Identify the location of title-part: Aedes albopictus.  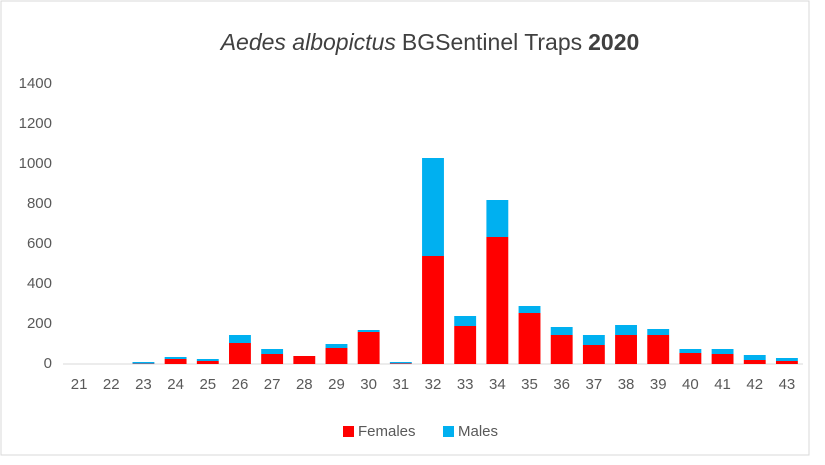
(308, 42).